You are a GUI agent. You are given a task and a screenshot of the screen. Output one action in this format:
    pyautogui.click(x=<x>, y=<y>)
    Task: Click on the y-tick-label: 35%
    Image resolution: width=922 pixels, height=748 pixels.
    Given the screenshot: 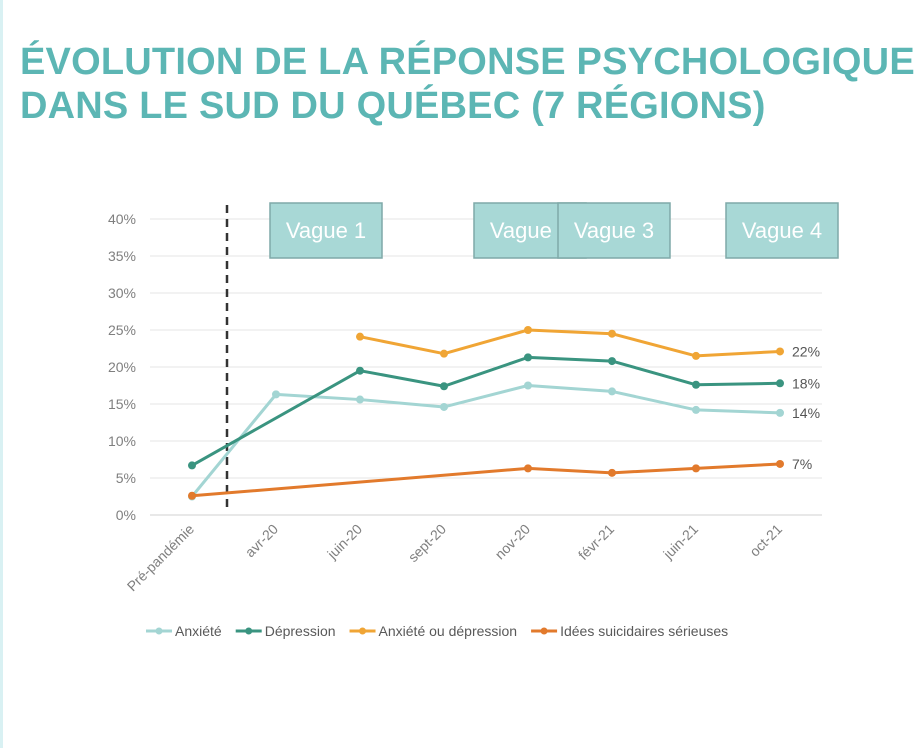 What is the action you would take?
    pyautogui.click(x=122, y=256)
    